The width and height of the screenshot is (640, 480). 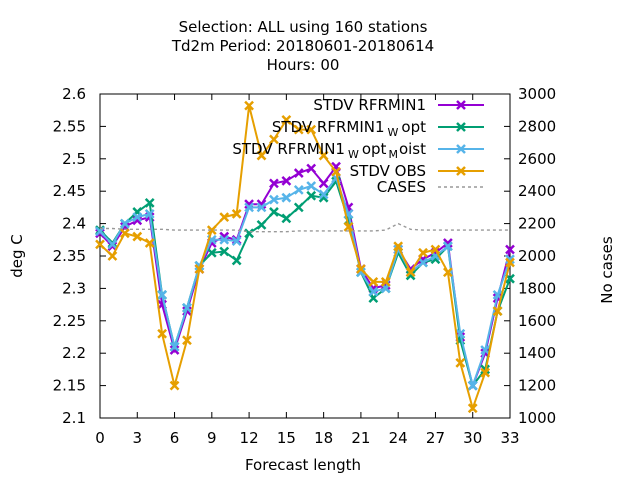 I want to click on y-tick-label-1: 2.15, so click(x=69, y=386).